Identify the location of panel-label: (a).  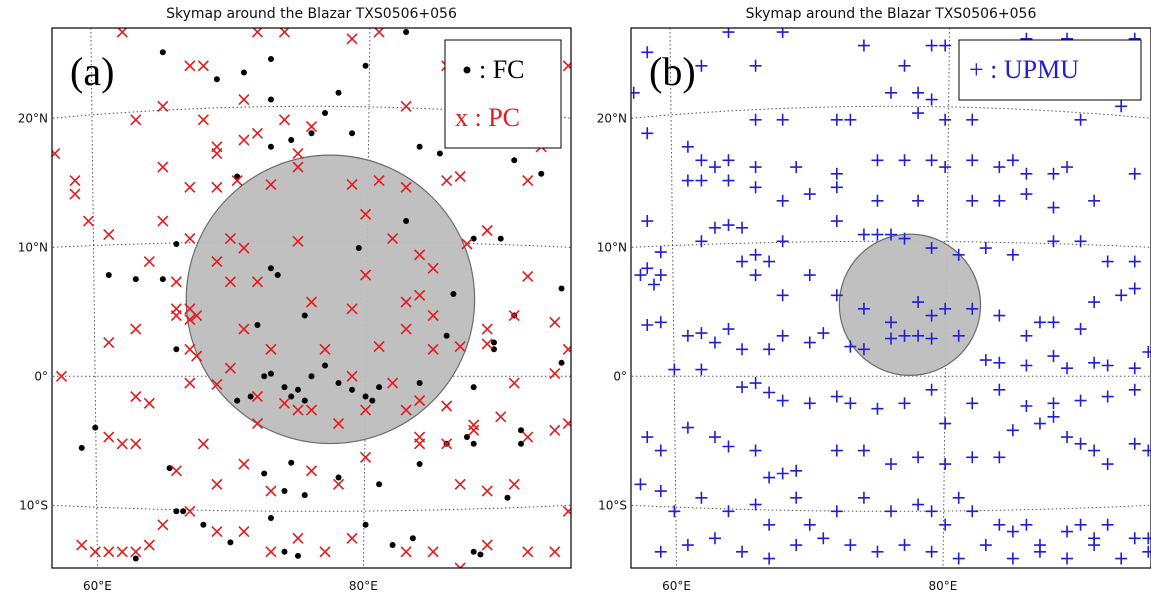
(92, 71).